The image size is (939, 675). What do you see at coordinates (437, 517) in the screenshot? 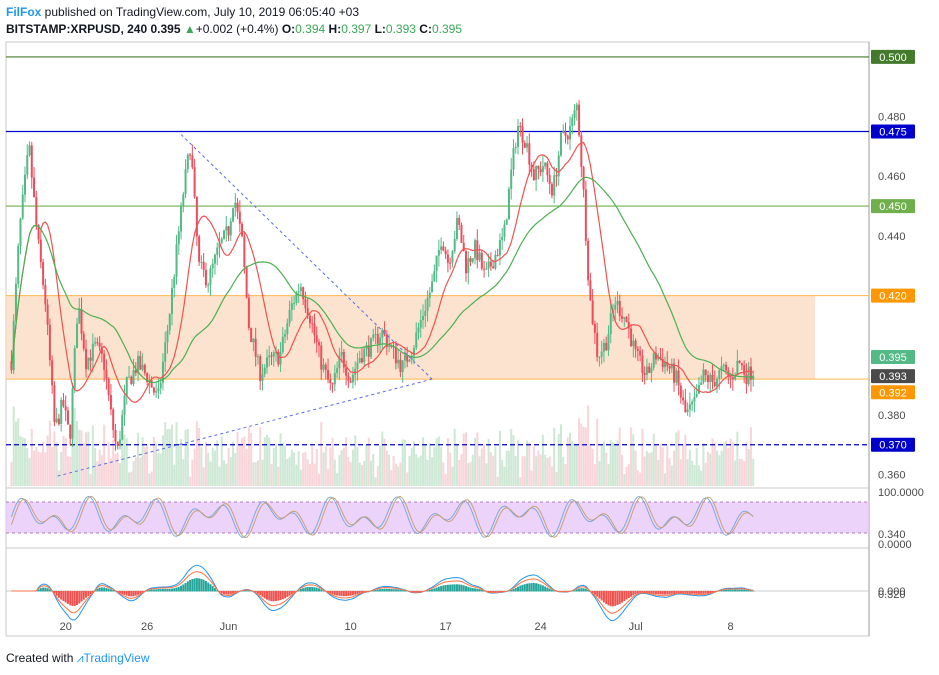
I see `stoch-band` at bounding box center [437, 517].